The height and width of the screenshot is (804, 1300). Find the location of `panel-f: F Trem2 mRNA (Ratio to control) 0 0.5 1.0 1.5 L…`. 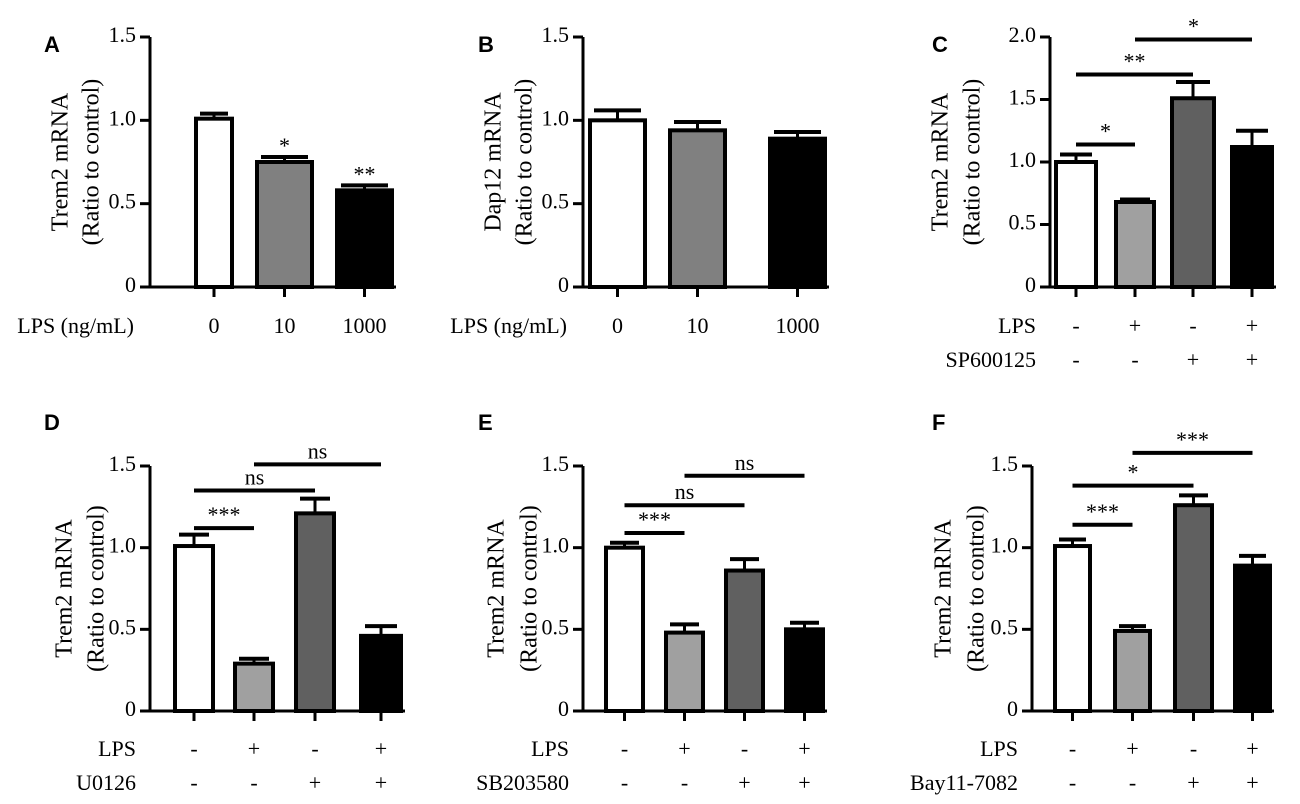

panel-f: F Trem2 mRNA (Ratio to control) 0 0.5 1.0 1.5 L… is located at coordinates (1092, 602).